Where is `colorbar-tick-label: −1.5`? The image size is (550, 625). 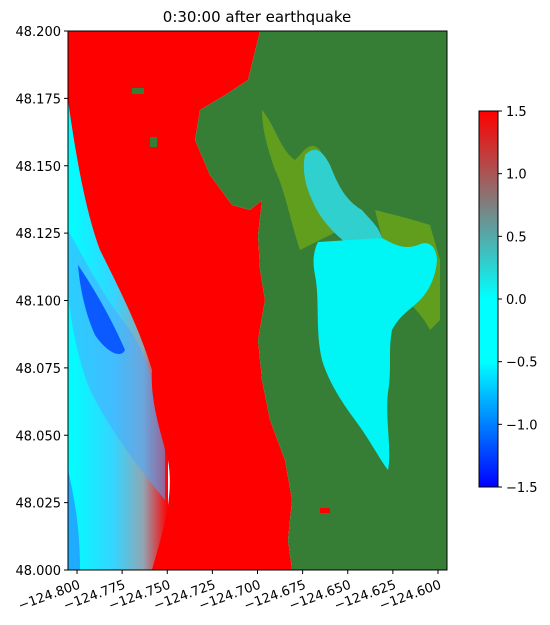 colorbar-tick-label: −1.5 is located at coordinates (522, 488).